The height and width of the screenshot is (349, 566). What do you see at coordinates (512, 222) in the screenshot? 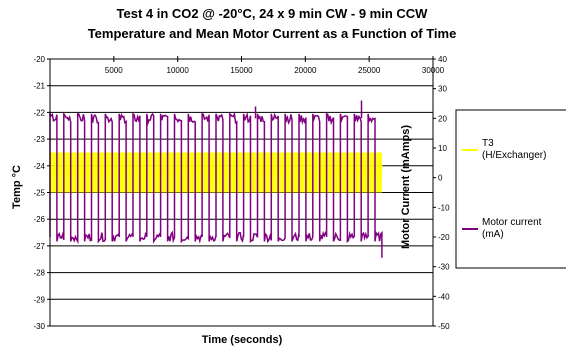
I see `legend-label-1-0: Motor current` at bounding box center [512, 222].